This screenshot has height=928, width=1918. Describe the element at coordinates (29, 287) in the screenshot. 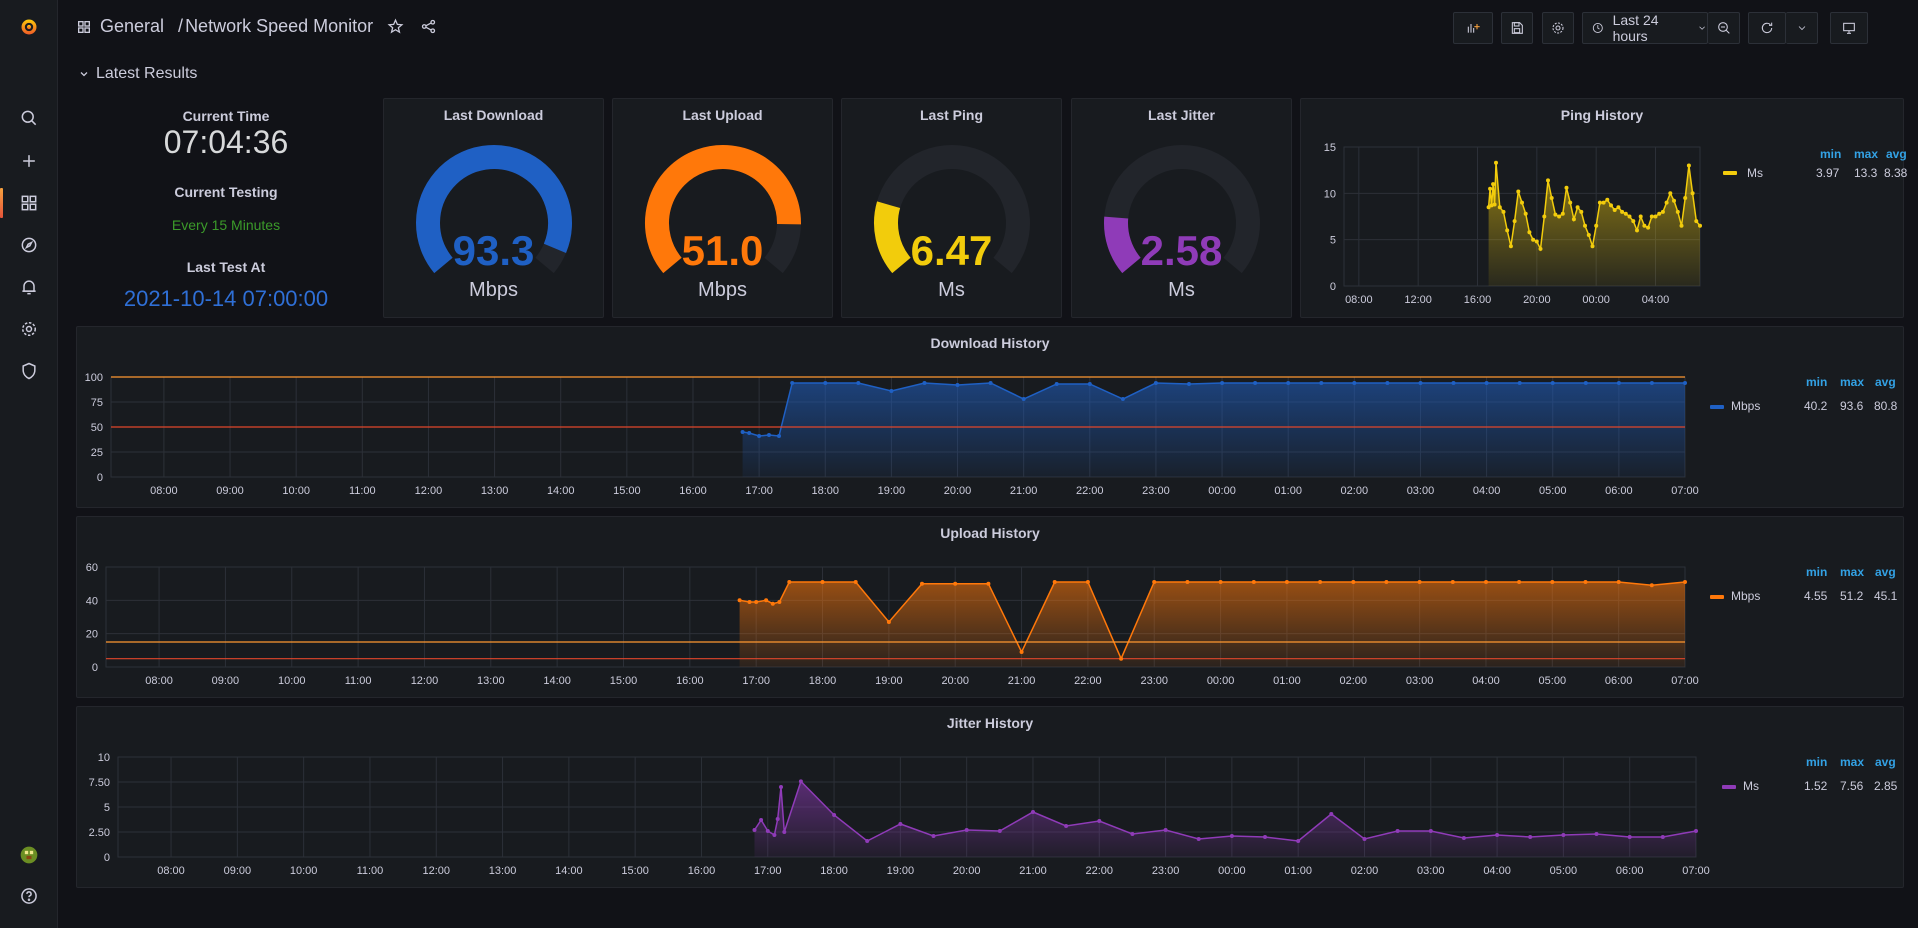

I see `alerting-bell-icon` at that location.